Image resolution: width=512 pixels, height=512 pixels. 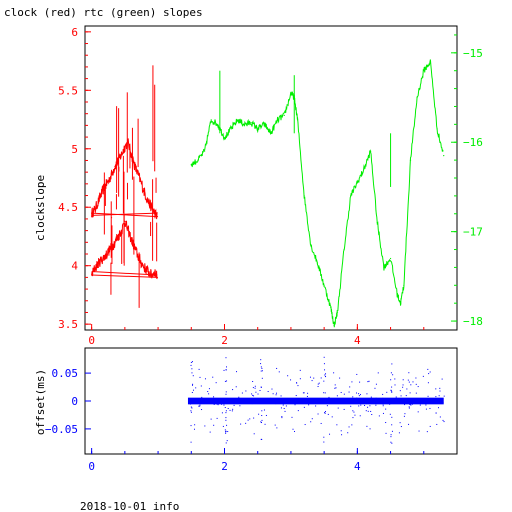 I want to click on bottom-x-tick-label-1: 2, so click(x=224, y=466).